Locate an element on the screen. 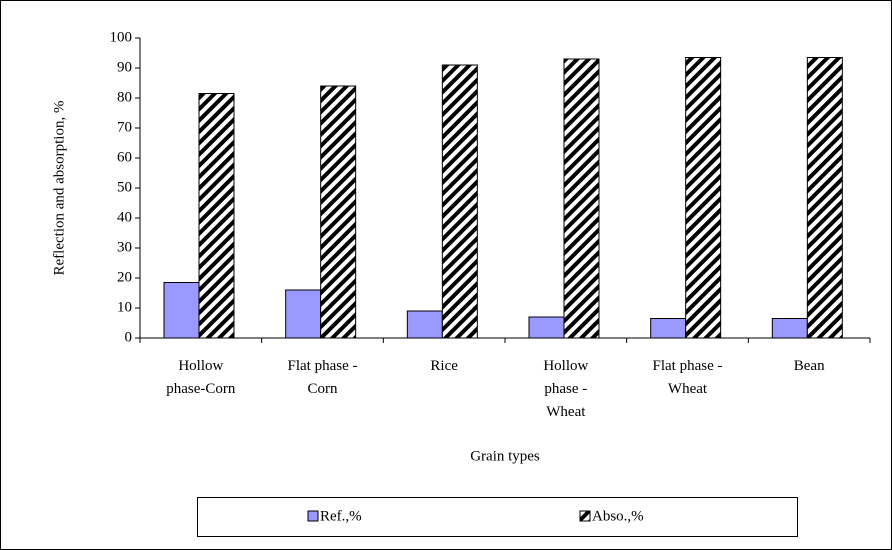 Image resolution: width=892 pixels, height=550 pixels. y-tick-label: 30 is located at coordinates (124, 247).